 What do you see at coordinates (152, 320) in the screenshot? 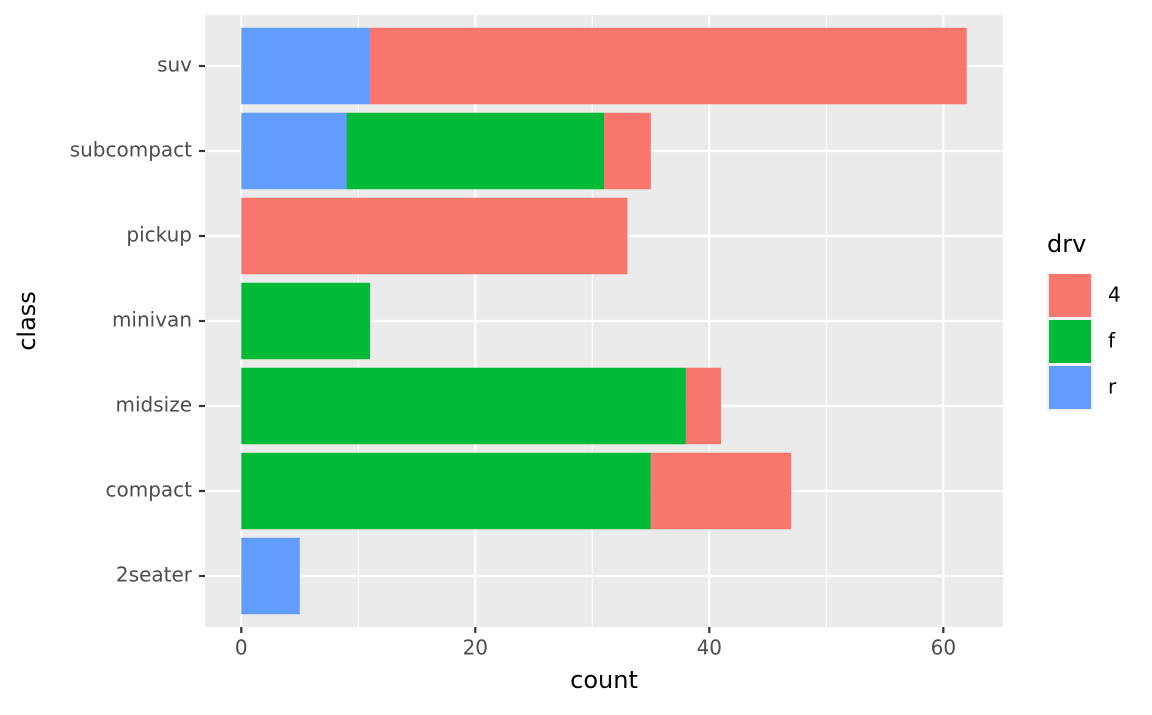
I see `y-tick-label: minivan` at bounding box center [152, 320].